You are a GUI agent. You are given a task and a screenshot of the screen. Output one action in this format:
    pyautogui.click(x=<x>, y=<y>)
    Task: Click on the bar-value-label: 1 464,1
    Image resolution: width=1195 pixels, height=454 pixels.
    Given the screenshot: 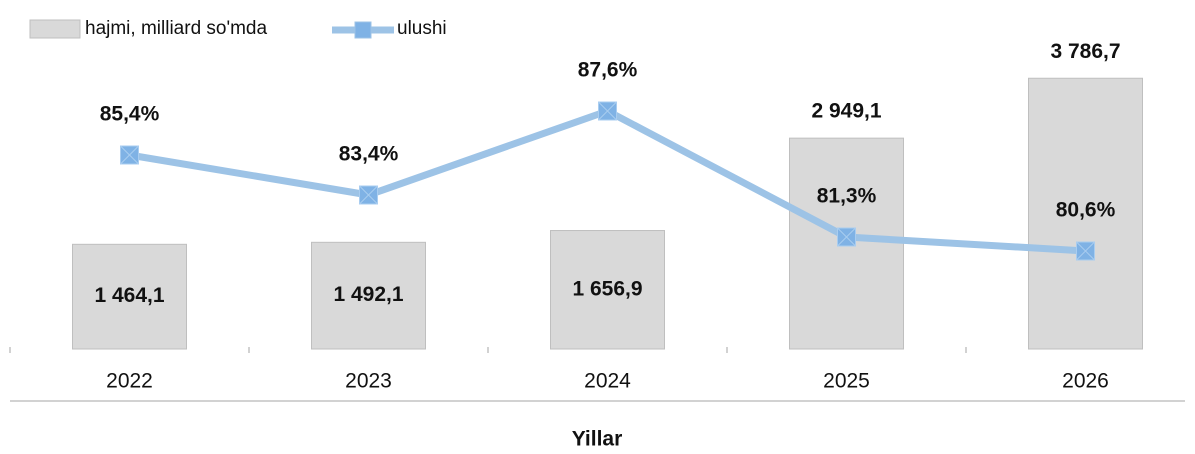 What is the action you would take?
    pyautogui.click(x=129, y=295)
    